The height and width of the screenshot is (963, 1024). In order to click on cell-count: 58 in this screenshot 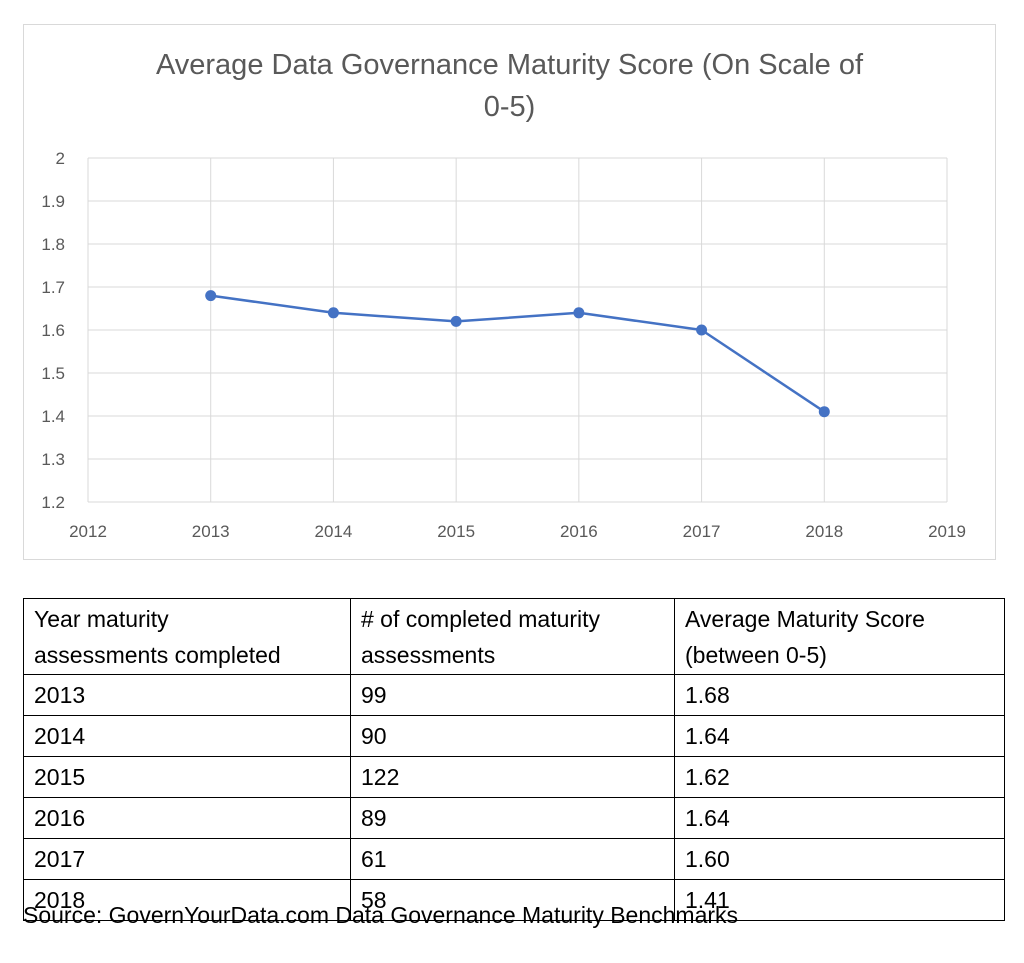, I will do `click(512, 900)`.